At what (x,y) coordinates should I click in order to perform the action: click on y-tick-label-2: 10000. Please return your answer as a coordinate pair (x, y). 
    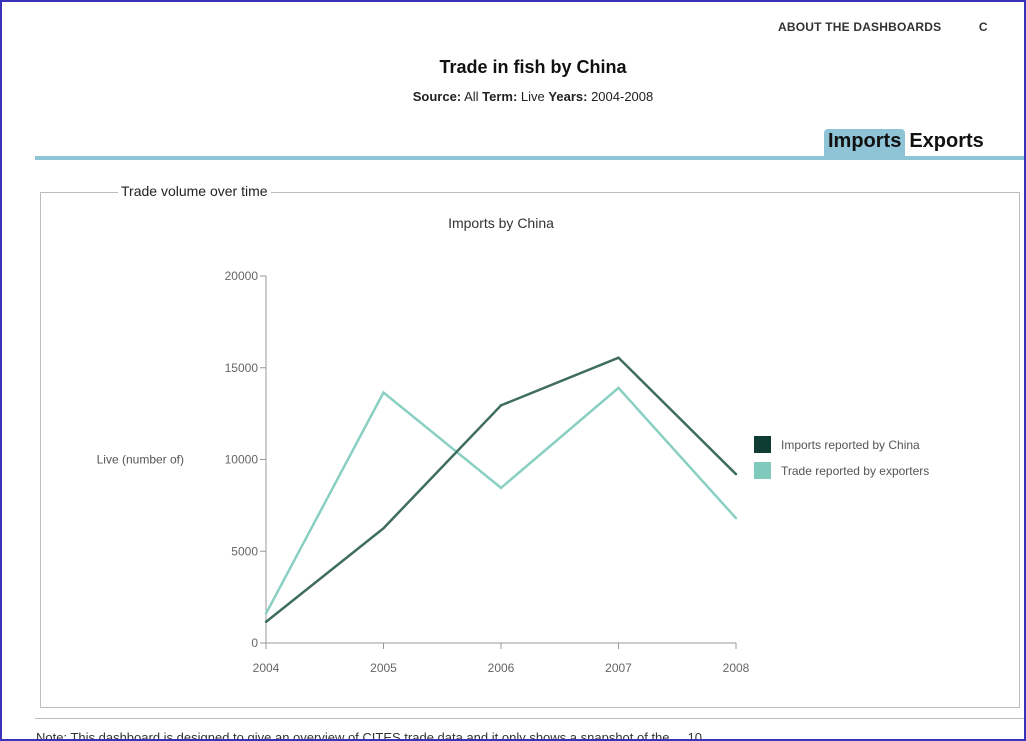
    Looking at the image, I should click on (242, 460).